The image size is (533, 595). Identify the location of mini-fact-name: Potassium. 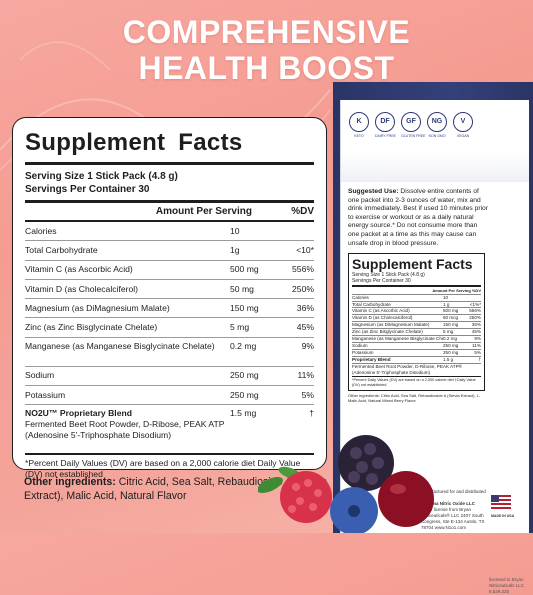
(363, 352).